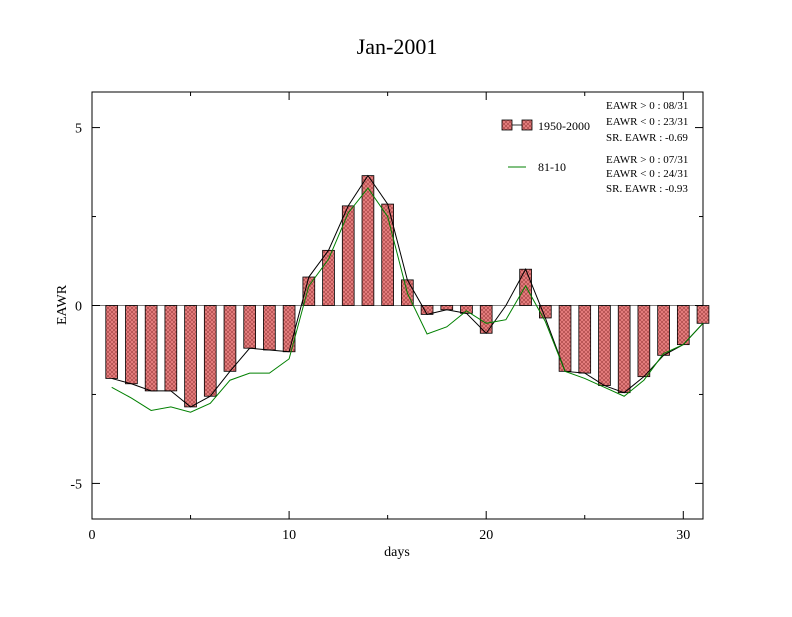 The height and width of the screenshot is (617, 792). Describe the element at coordinates (507, 125) in the screenshot. I see `legend-swatch-1950-2000-left` at that location.